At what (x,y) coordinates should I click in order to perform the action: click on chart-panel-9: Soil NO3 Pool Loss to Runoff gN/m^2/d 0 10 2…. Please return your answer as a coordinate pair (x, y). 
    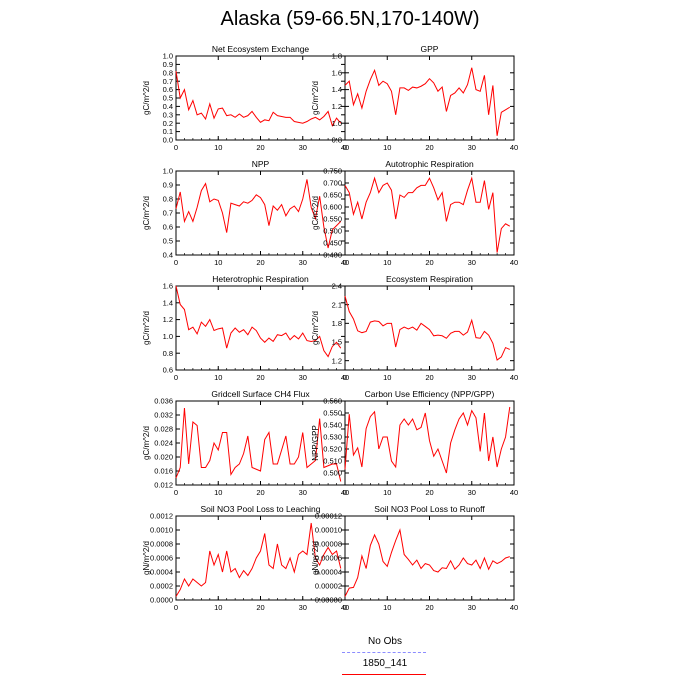
    Looking at the image, I should click on (414, 558).